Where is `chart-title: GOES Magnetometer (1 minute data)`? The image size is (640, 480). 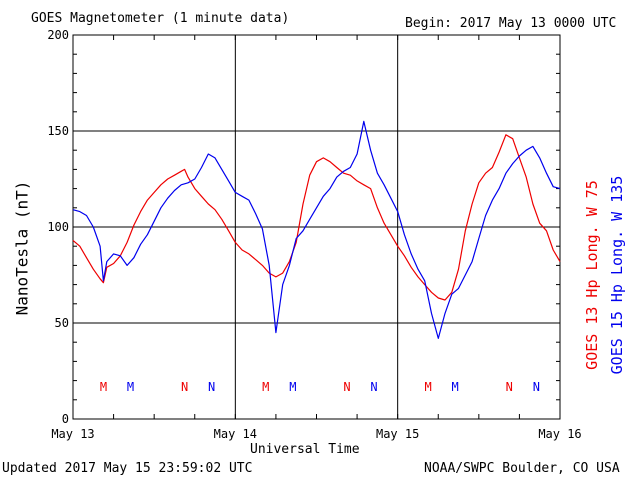 chart-title: GOES Magnetometer (1 minute data) is located at coordinates (160, 18).